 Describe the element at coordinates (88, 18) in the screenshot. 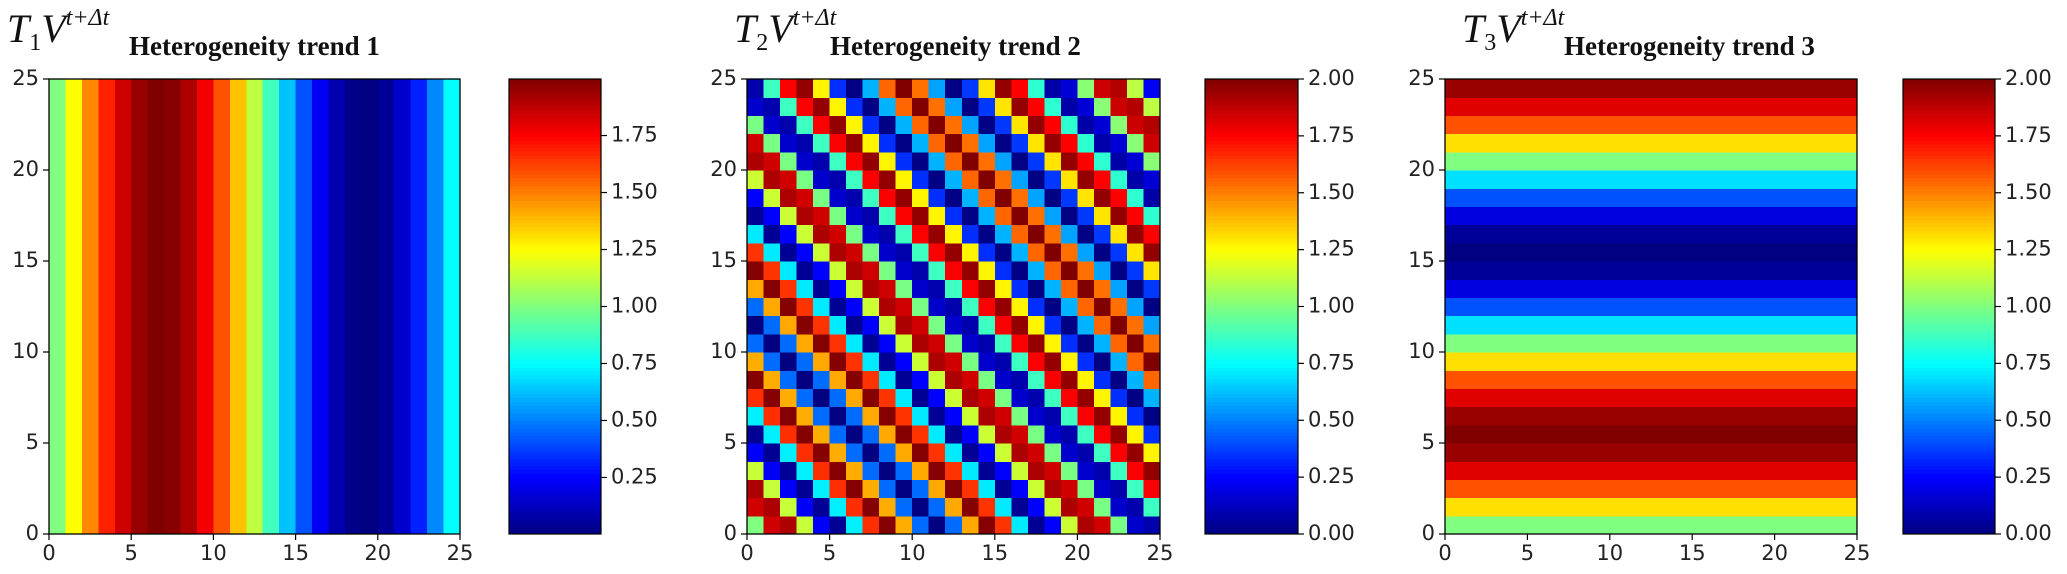

I see `symbol-superscript: t+Δt` at that location.